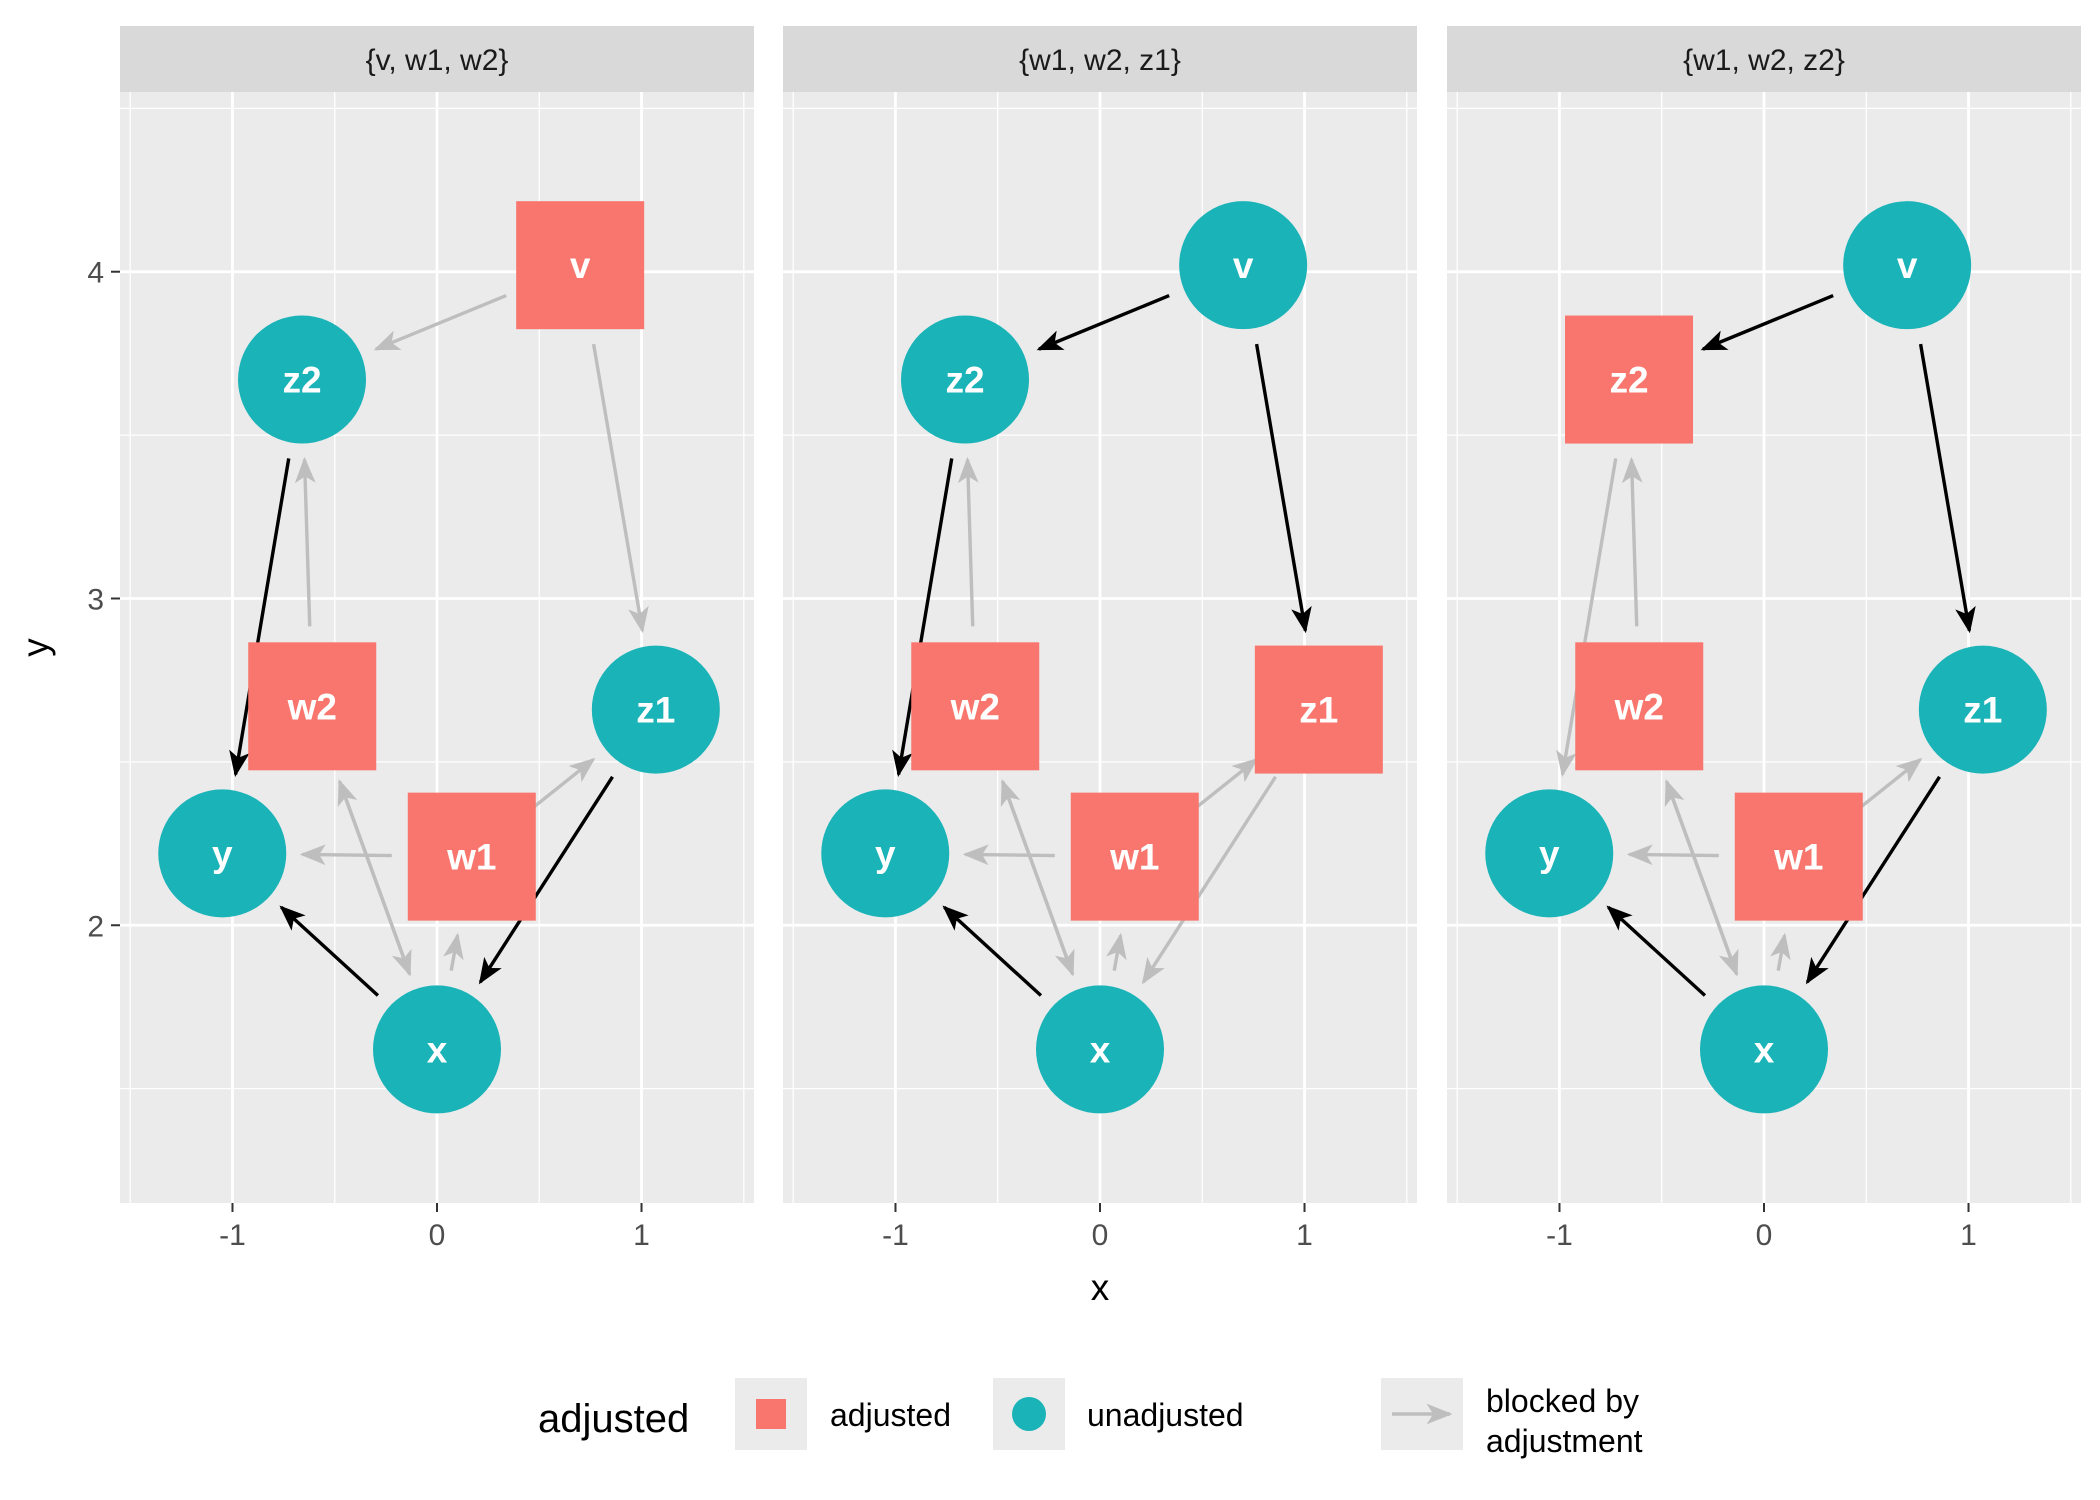 The height and width of the screenshot is (1500, 2100). I want to click on y-tick-label: 2, so click(95, 926).